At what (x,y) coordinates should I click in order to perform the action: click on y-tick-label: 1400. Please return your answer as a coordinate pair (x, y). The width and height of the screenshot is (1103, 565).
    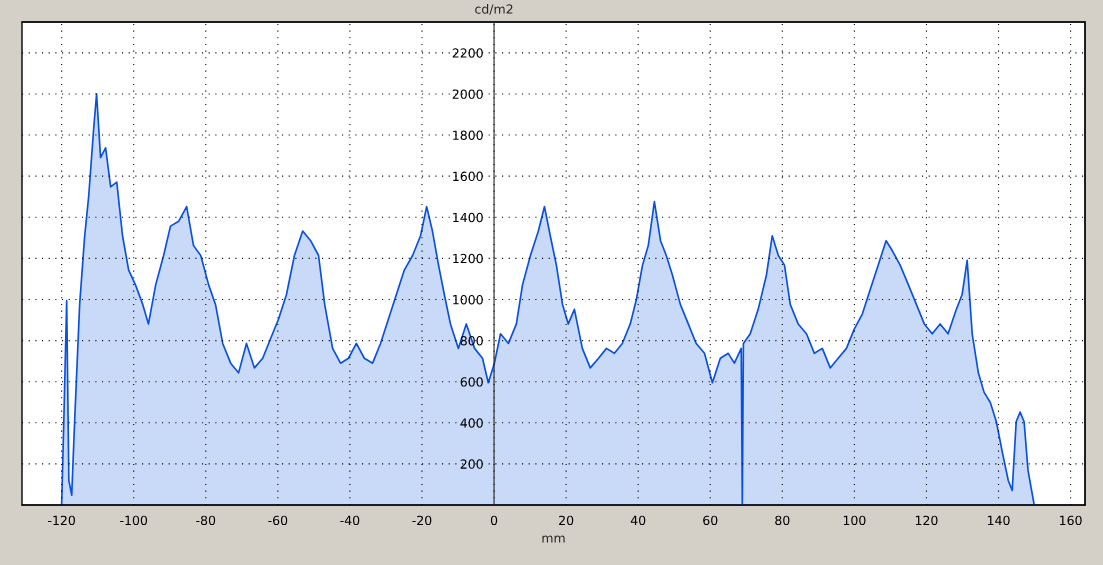
    Looking at the image, I should click on (468, 217).